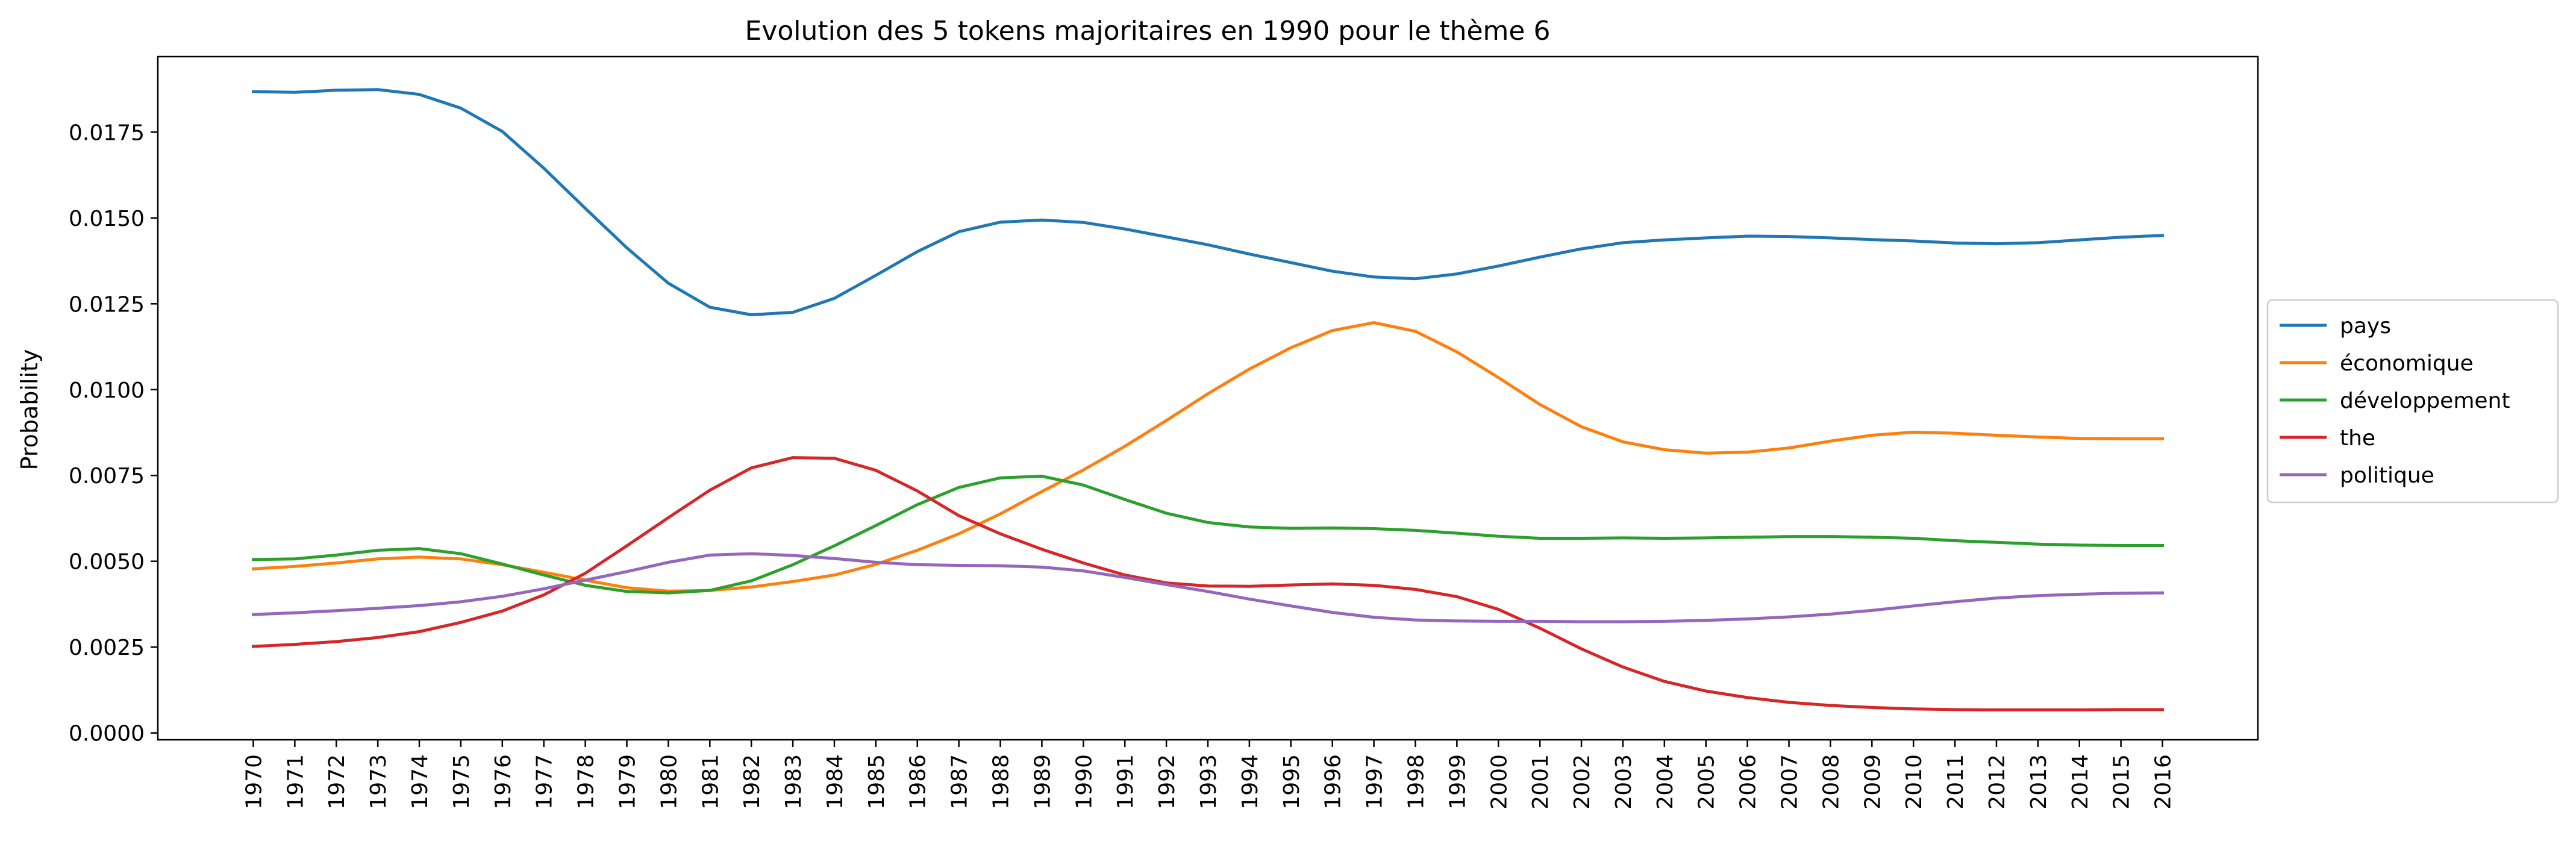 Image resolution: width=2576 pixels, height=841 pixels. Describe the element at coordinates (1624, 782) in the screenshot. I see `x-tick-label: 2003` at that location.